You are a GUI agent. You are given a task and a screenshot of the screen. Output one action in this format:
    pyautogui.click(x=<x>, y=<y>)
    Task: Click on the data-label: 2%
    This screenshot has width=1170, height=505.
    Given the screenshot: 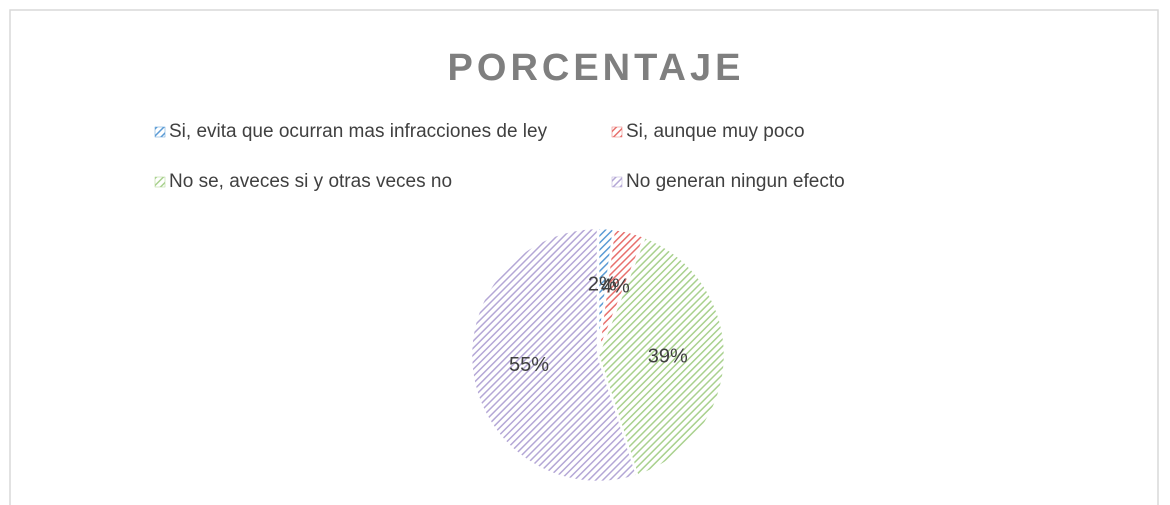 What is the action you would take?
    pyautogui.click(x=602, y=285)
    